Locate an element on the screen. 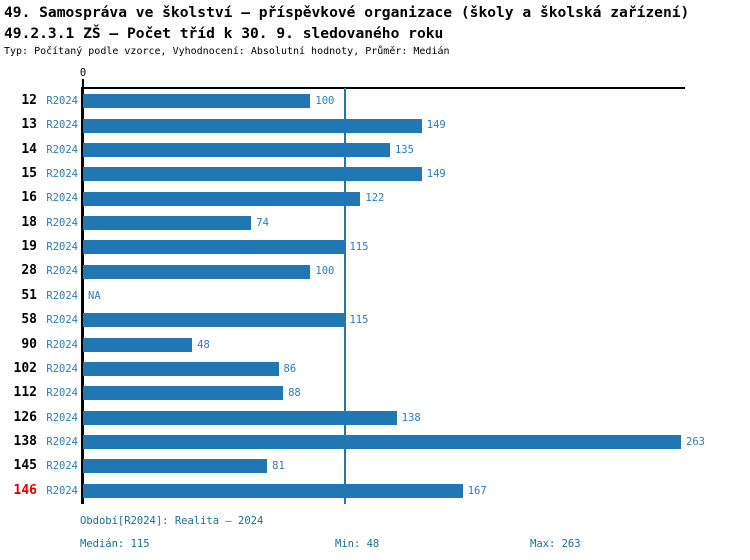  bar-row: 102 R2024 86 is located at coordinates (375, 369).